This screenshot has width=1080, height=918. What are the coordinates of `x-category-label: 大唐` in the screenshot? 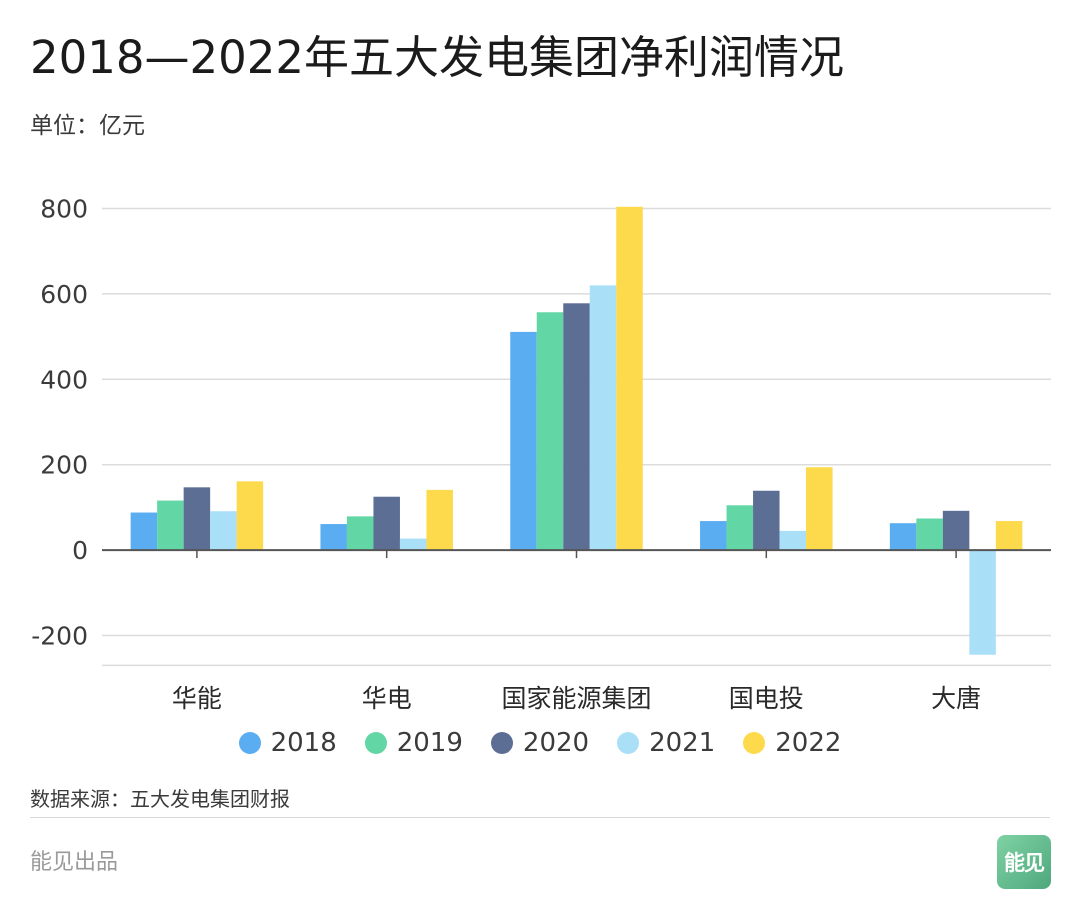 It's located at (956, 698).